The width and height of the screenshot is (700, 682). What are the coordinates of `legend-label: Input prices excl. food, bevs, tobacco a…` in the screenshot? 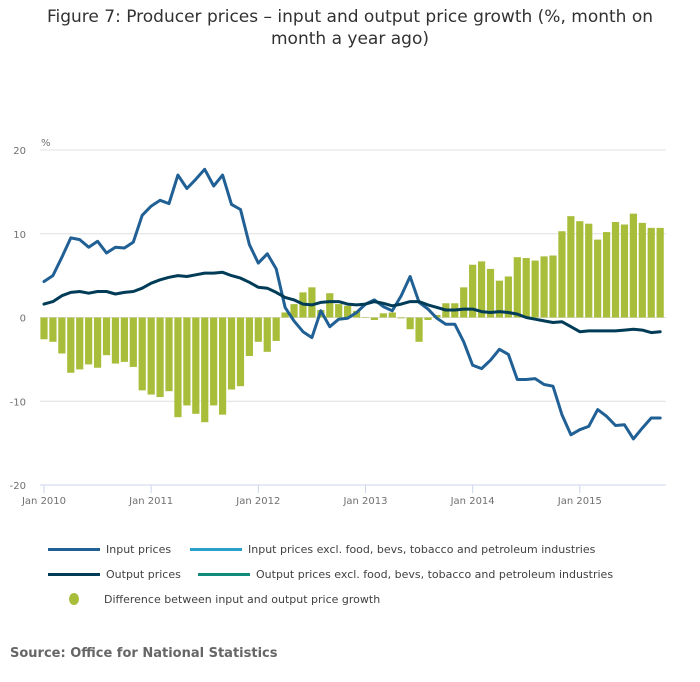 It's located at (422, 549).